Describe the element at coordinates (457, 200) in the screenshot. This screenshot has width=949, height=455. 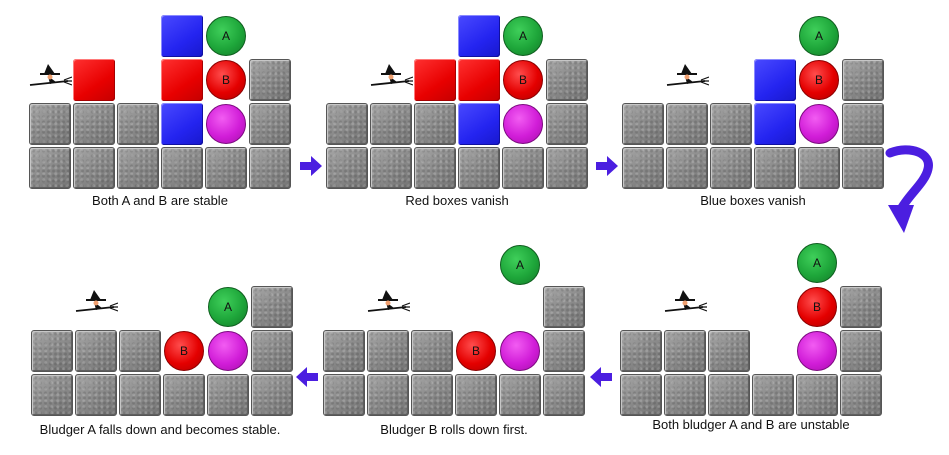
I see `caption-panel2: Red boxes vanish` at that location.